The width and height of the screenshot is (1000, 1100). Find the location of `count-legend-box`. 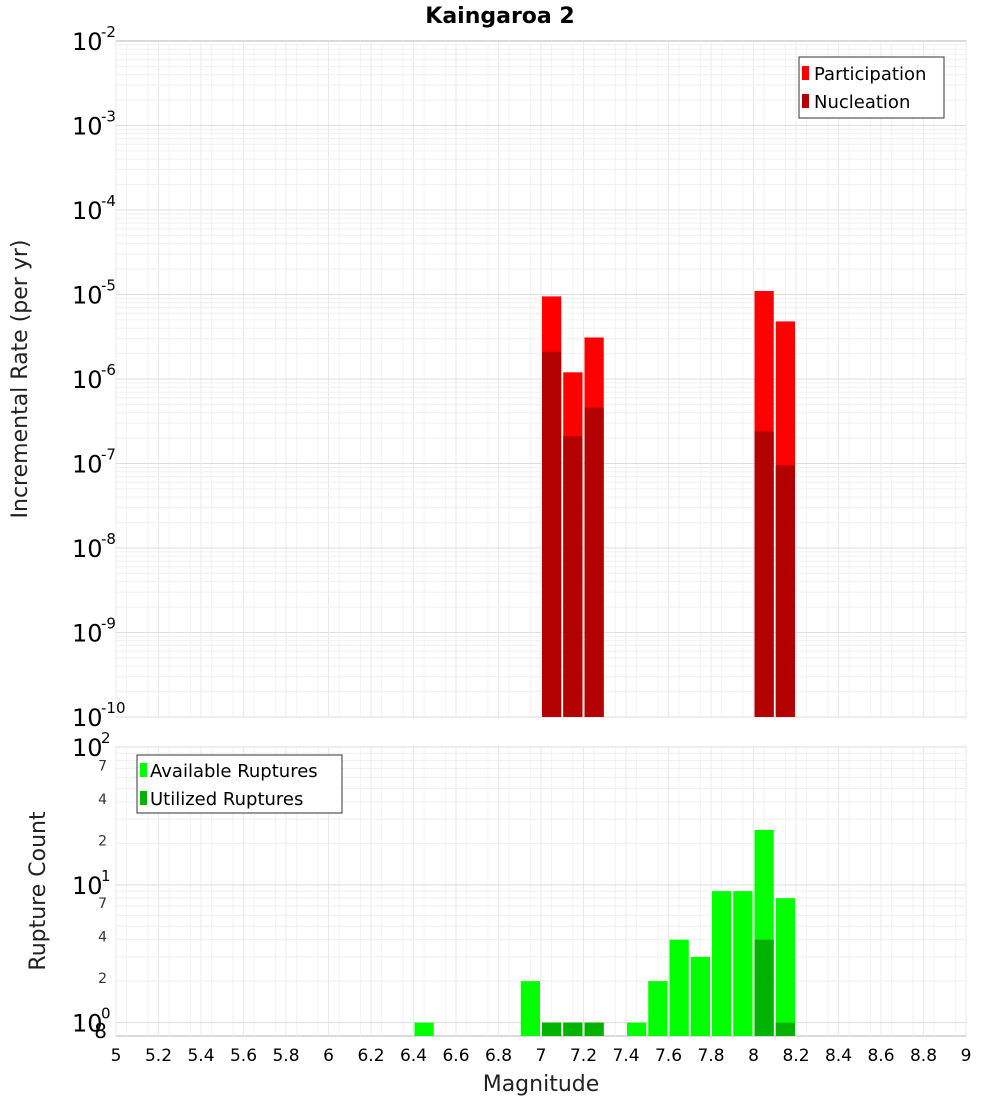

count-legend-box is located at coordinates (239, 784).